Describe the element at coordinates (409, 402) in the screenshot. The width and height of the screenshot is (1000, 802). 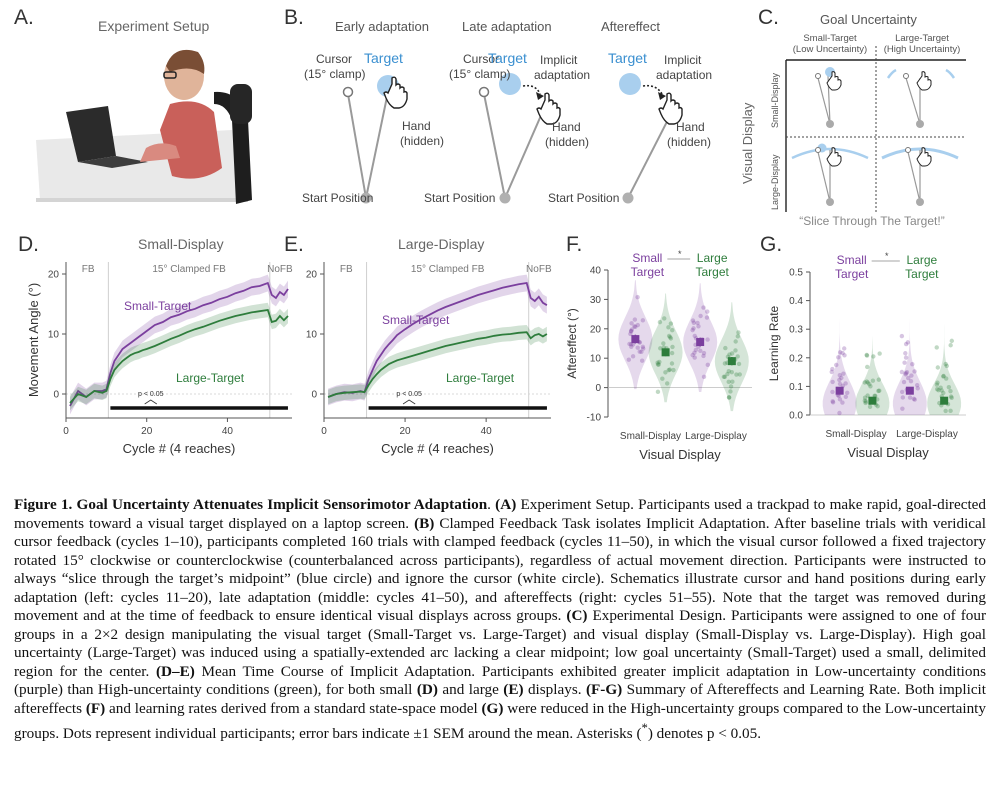
I see `pvalue-marker` at that location.